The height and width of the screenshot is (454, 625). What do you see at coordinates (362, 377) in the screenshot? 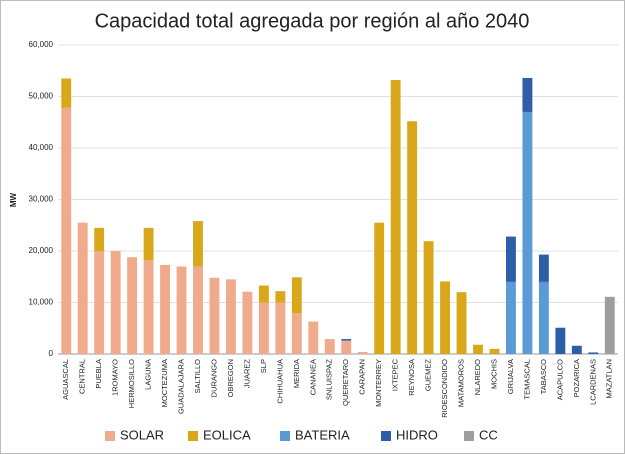
I see `x-tick-label: CARAPAN` at bounding box center [362, 377].